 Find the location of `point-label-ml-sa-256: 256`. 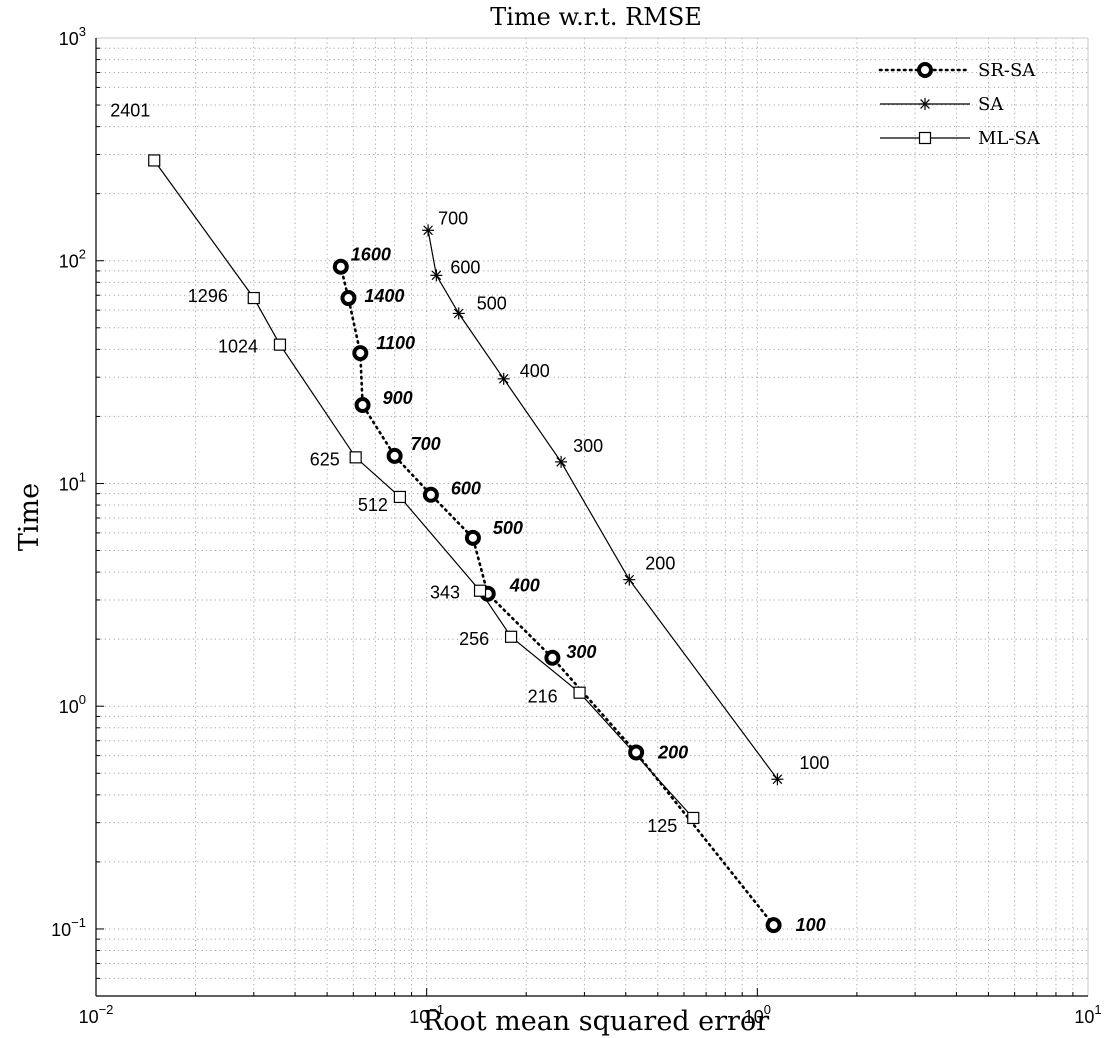

point-label-ml-sa-256: 256 is located at coordinates (474, 639).